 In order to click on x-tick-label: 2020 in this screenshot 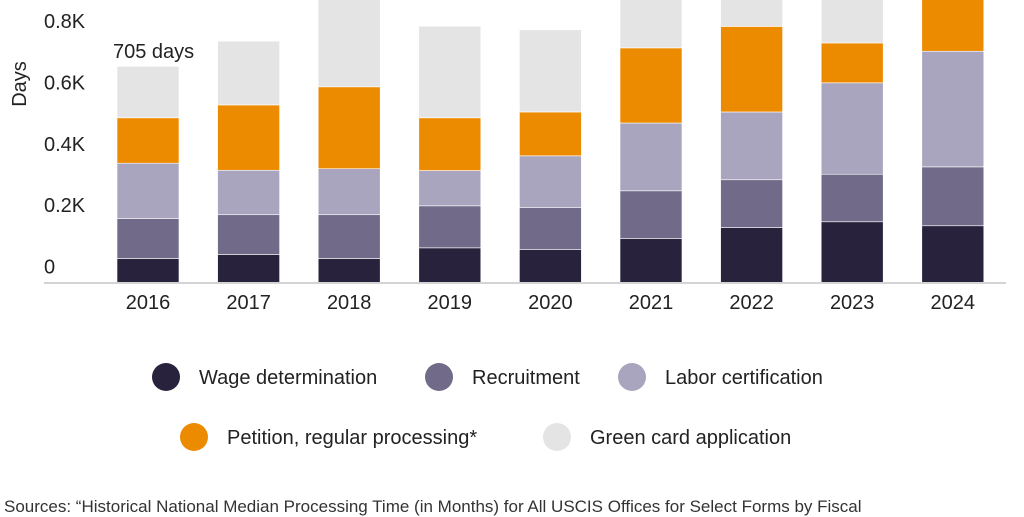, I will do `click(550, 303)`.